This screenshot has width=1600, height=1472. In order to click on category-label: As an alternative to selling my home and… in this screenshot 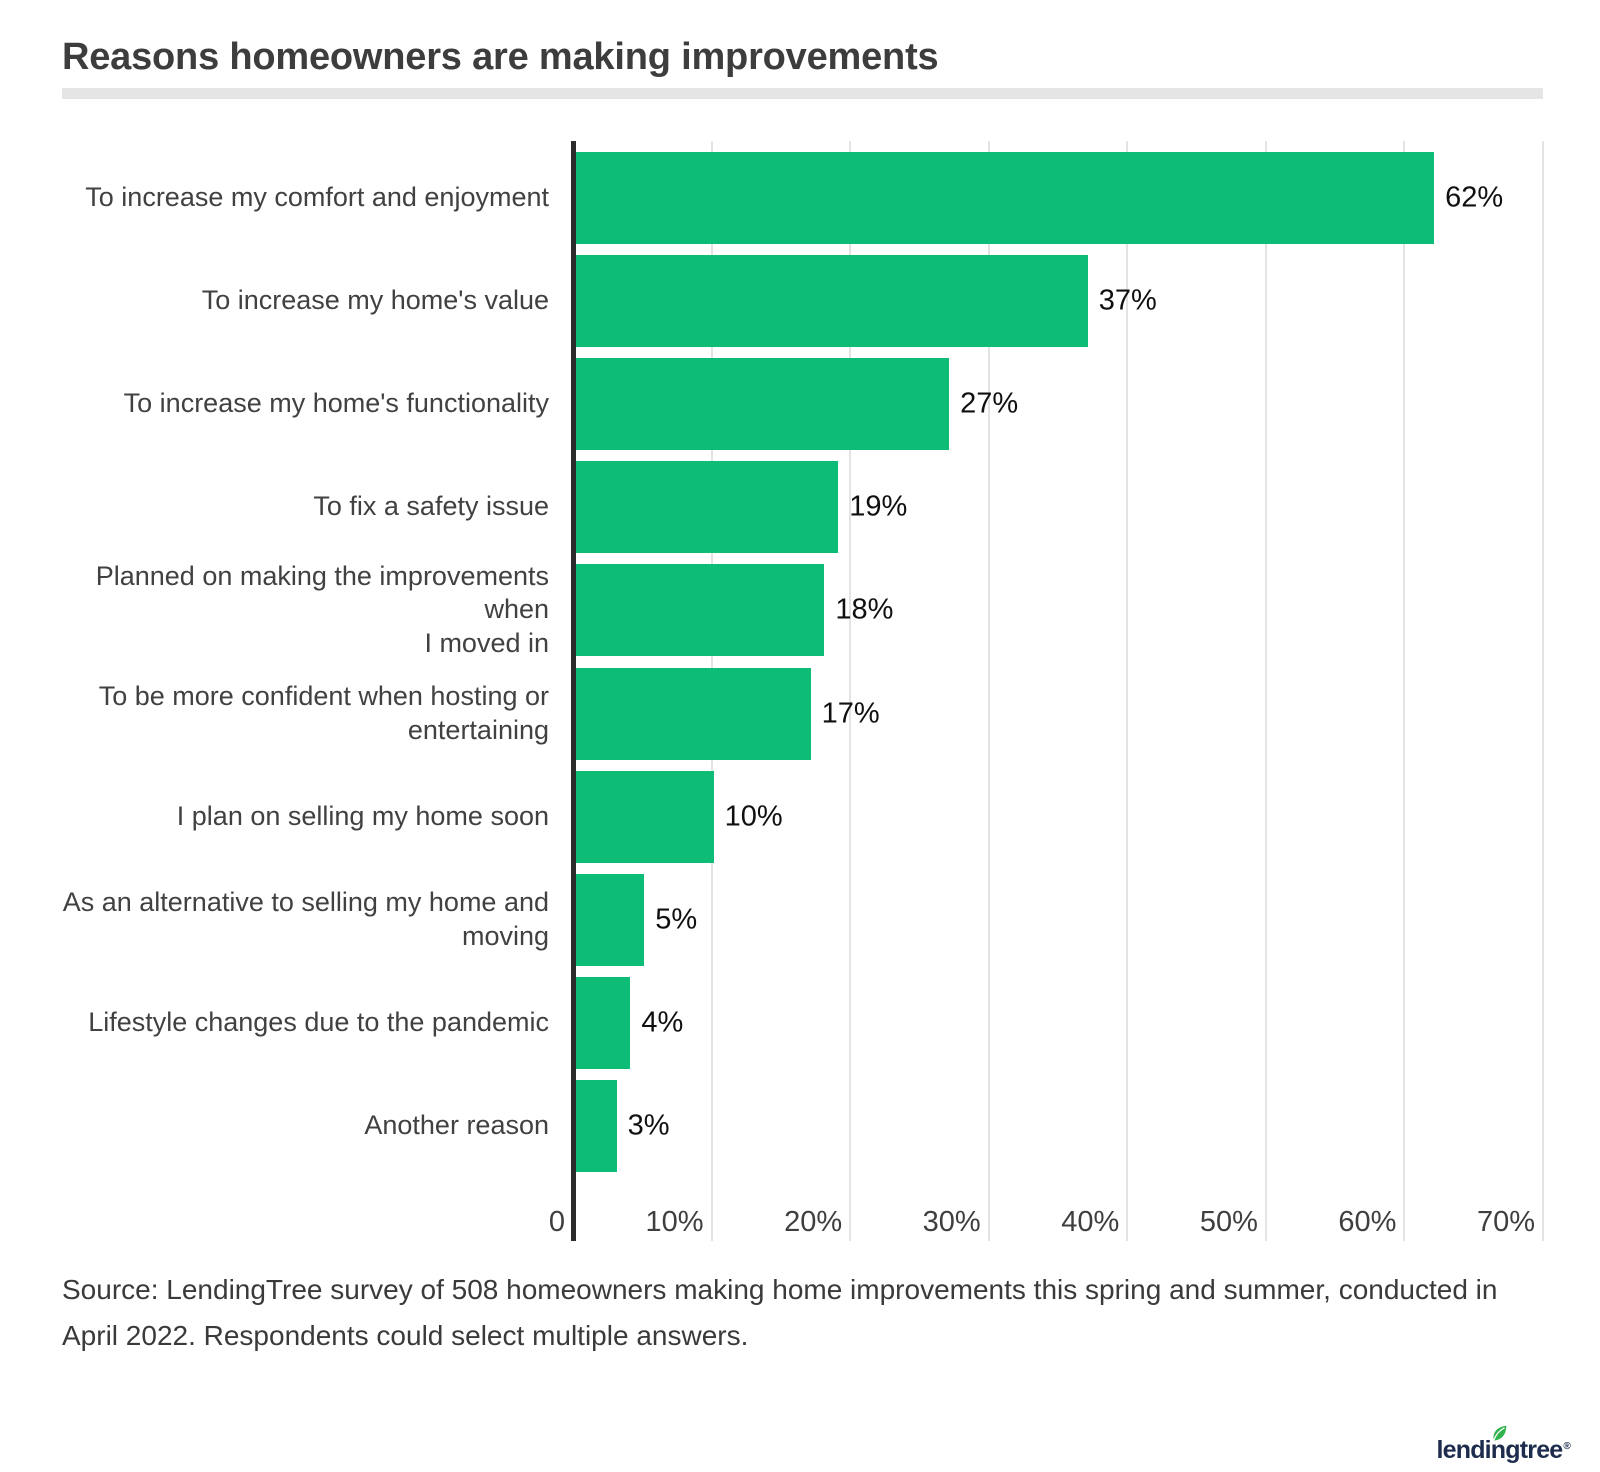, I will do `click(305, 919)`.